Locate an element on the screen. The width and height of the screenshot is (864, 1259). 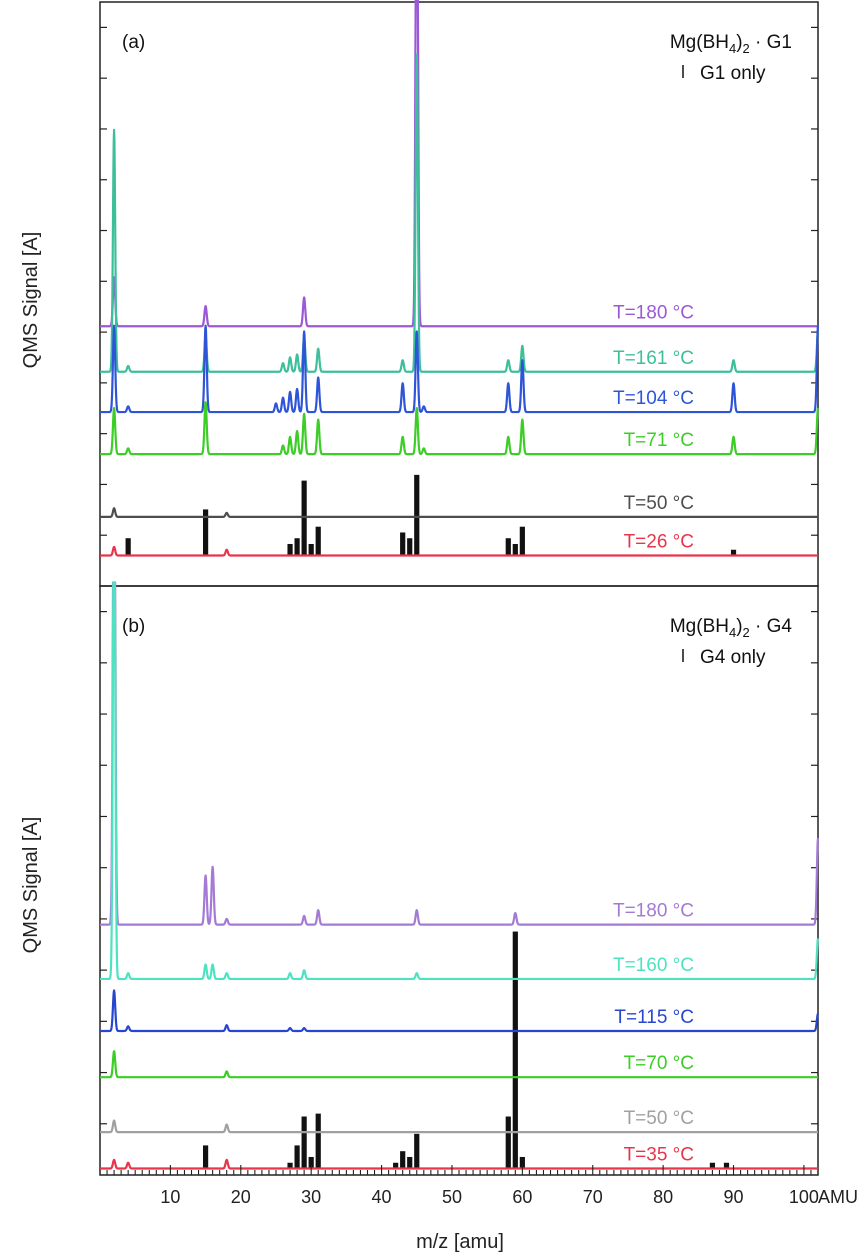
x-tick-label-50: 50 is located at coordinates (452, 1197).